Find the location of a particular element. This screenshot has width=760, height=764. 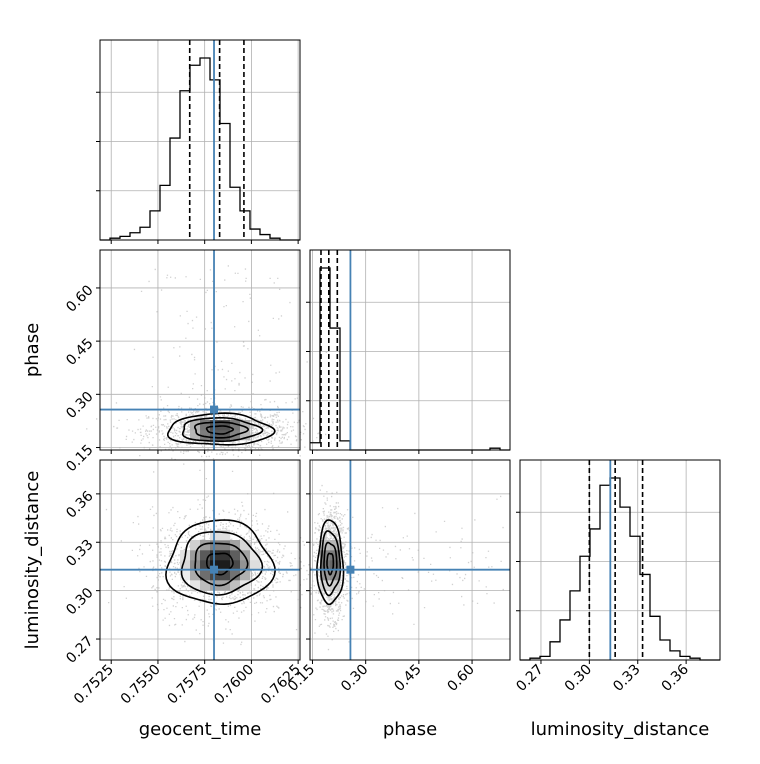

x-tick-label: 0.33 is located at coordinates (626, 678).